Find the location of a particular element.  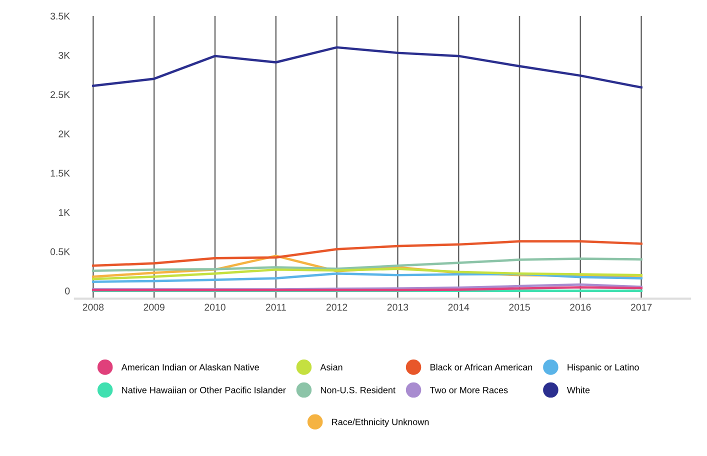

x-tick-label: 2008 is located at coordinates (93, 307).